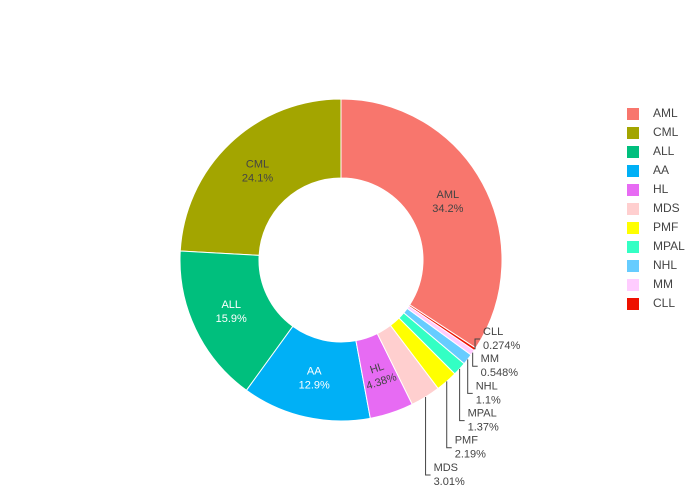 This screenshot has width=700, height=500. What do you see at coordinates (257, 172) in the screenshot?
I see `slice-label: CML 24.1%` at bounding box center [257, 172].